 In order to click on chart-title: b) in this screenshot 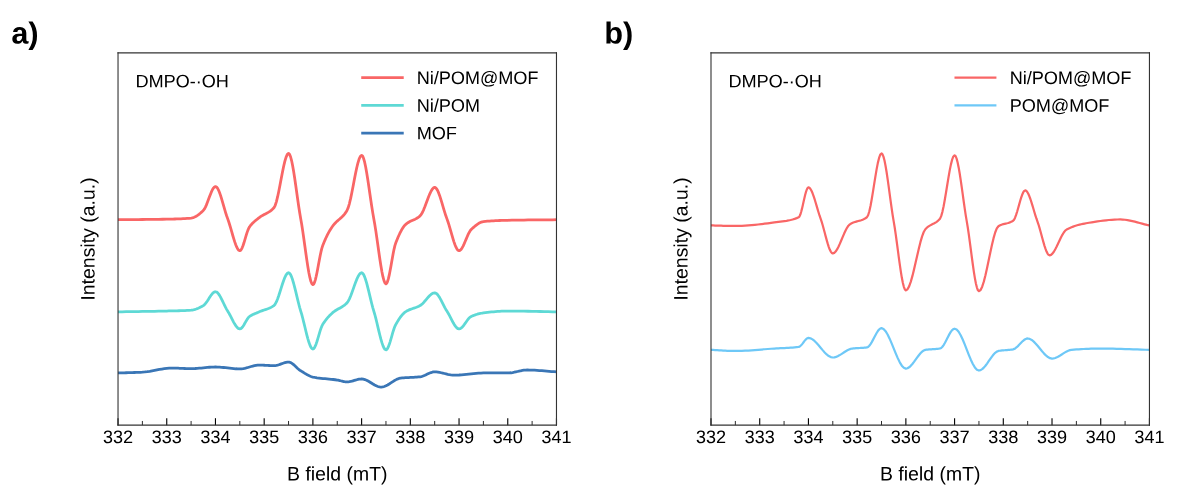, I will do `click(619, 35)`.